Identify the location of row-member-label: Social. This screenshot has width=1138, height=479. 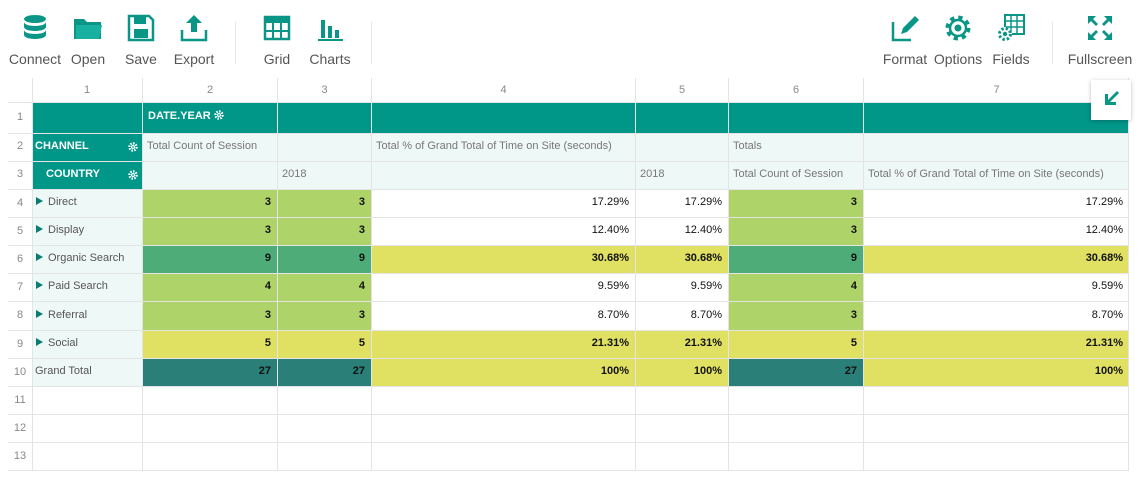
(63, 343).